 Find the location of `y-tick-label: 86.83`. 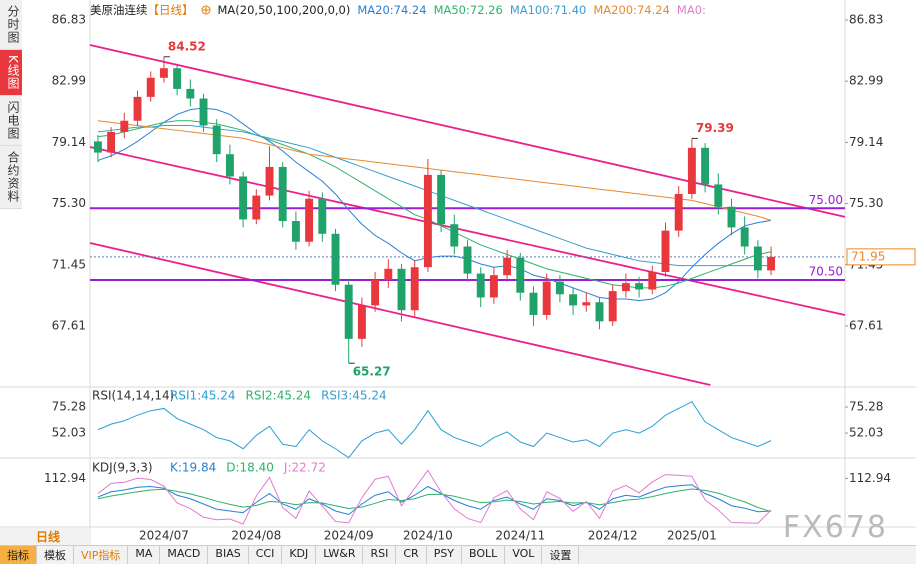

y-tick-label: 86.83 is located at coordinates (866, 20).